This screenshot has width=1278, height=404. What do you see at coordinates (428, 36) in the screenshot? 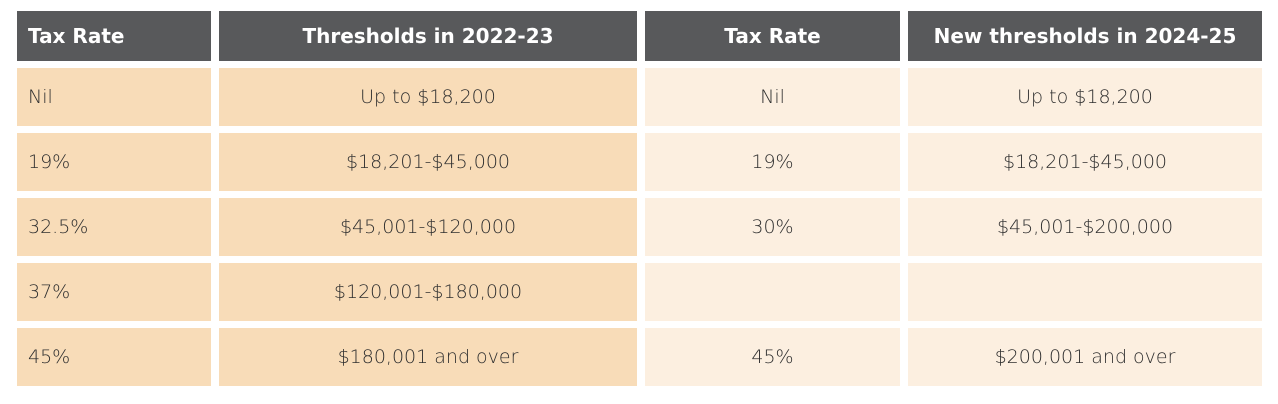
I see `header-cell: Thresholds in 2022-23` at bounding box center [428, 36].